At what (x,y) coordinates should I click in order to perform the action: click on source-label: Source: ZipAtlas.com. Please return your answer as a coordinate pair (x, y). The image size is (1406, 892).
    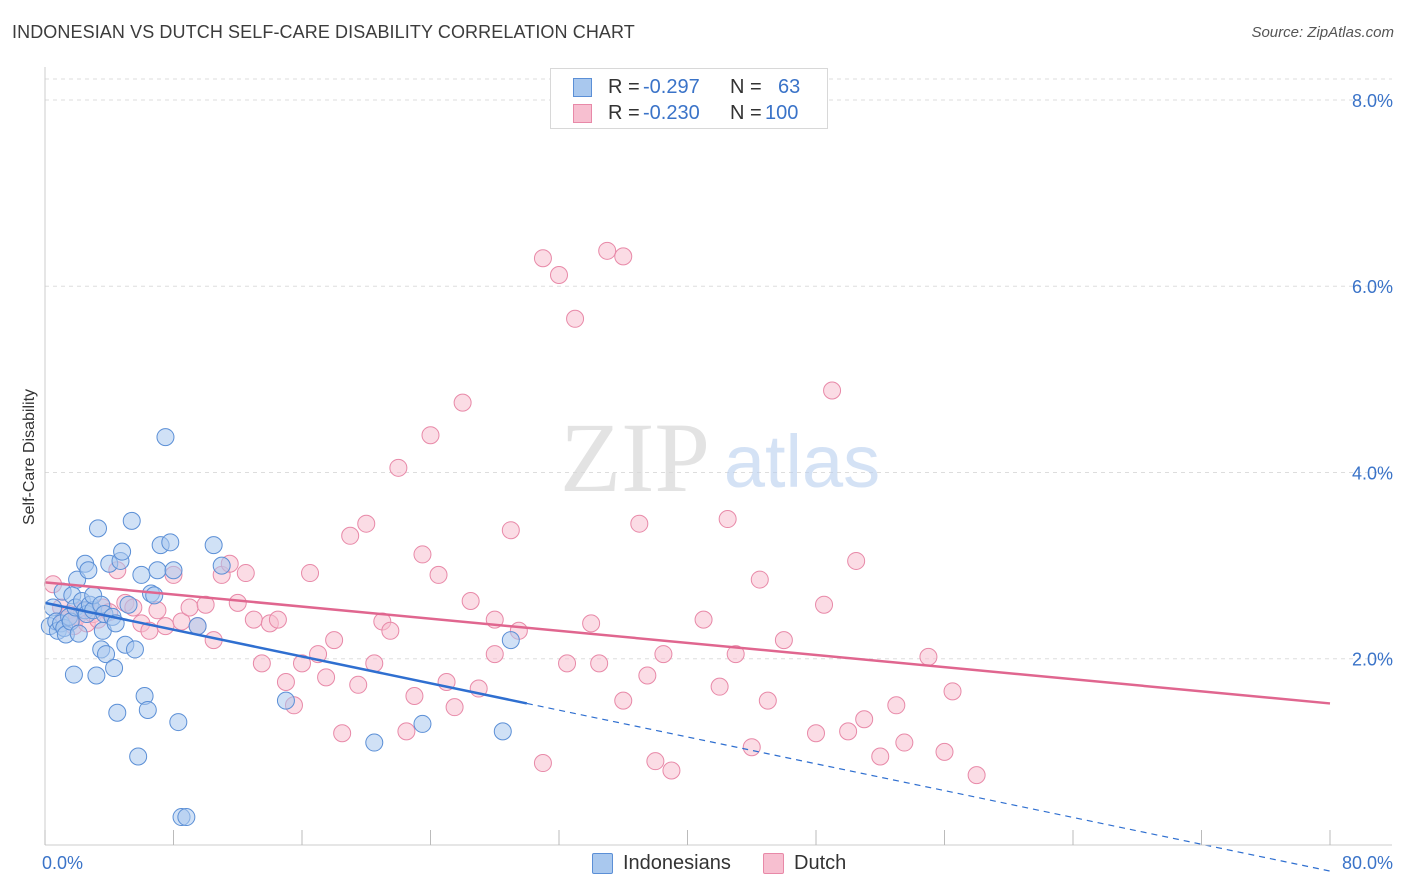
    Looking at the image, I should click on (1322, 32).